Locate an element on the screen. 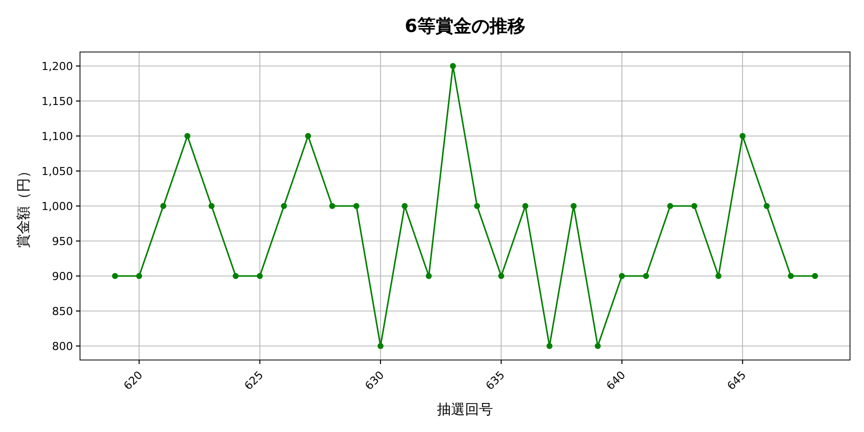 This screenshot has width=864, height=432. y-tick-label: 1,200 is located at coordinates (57, 66).